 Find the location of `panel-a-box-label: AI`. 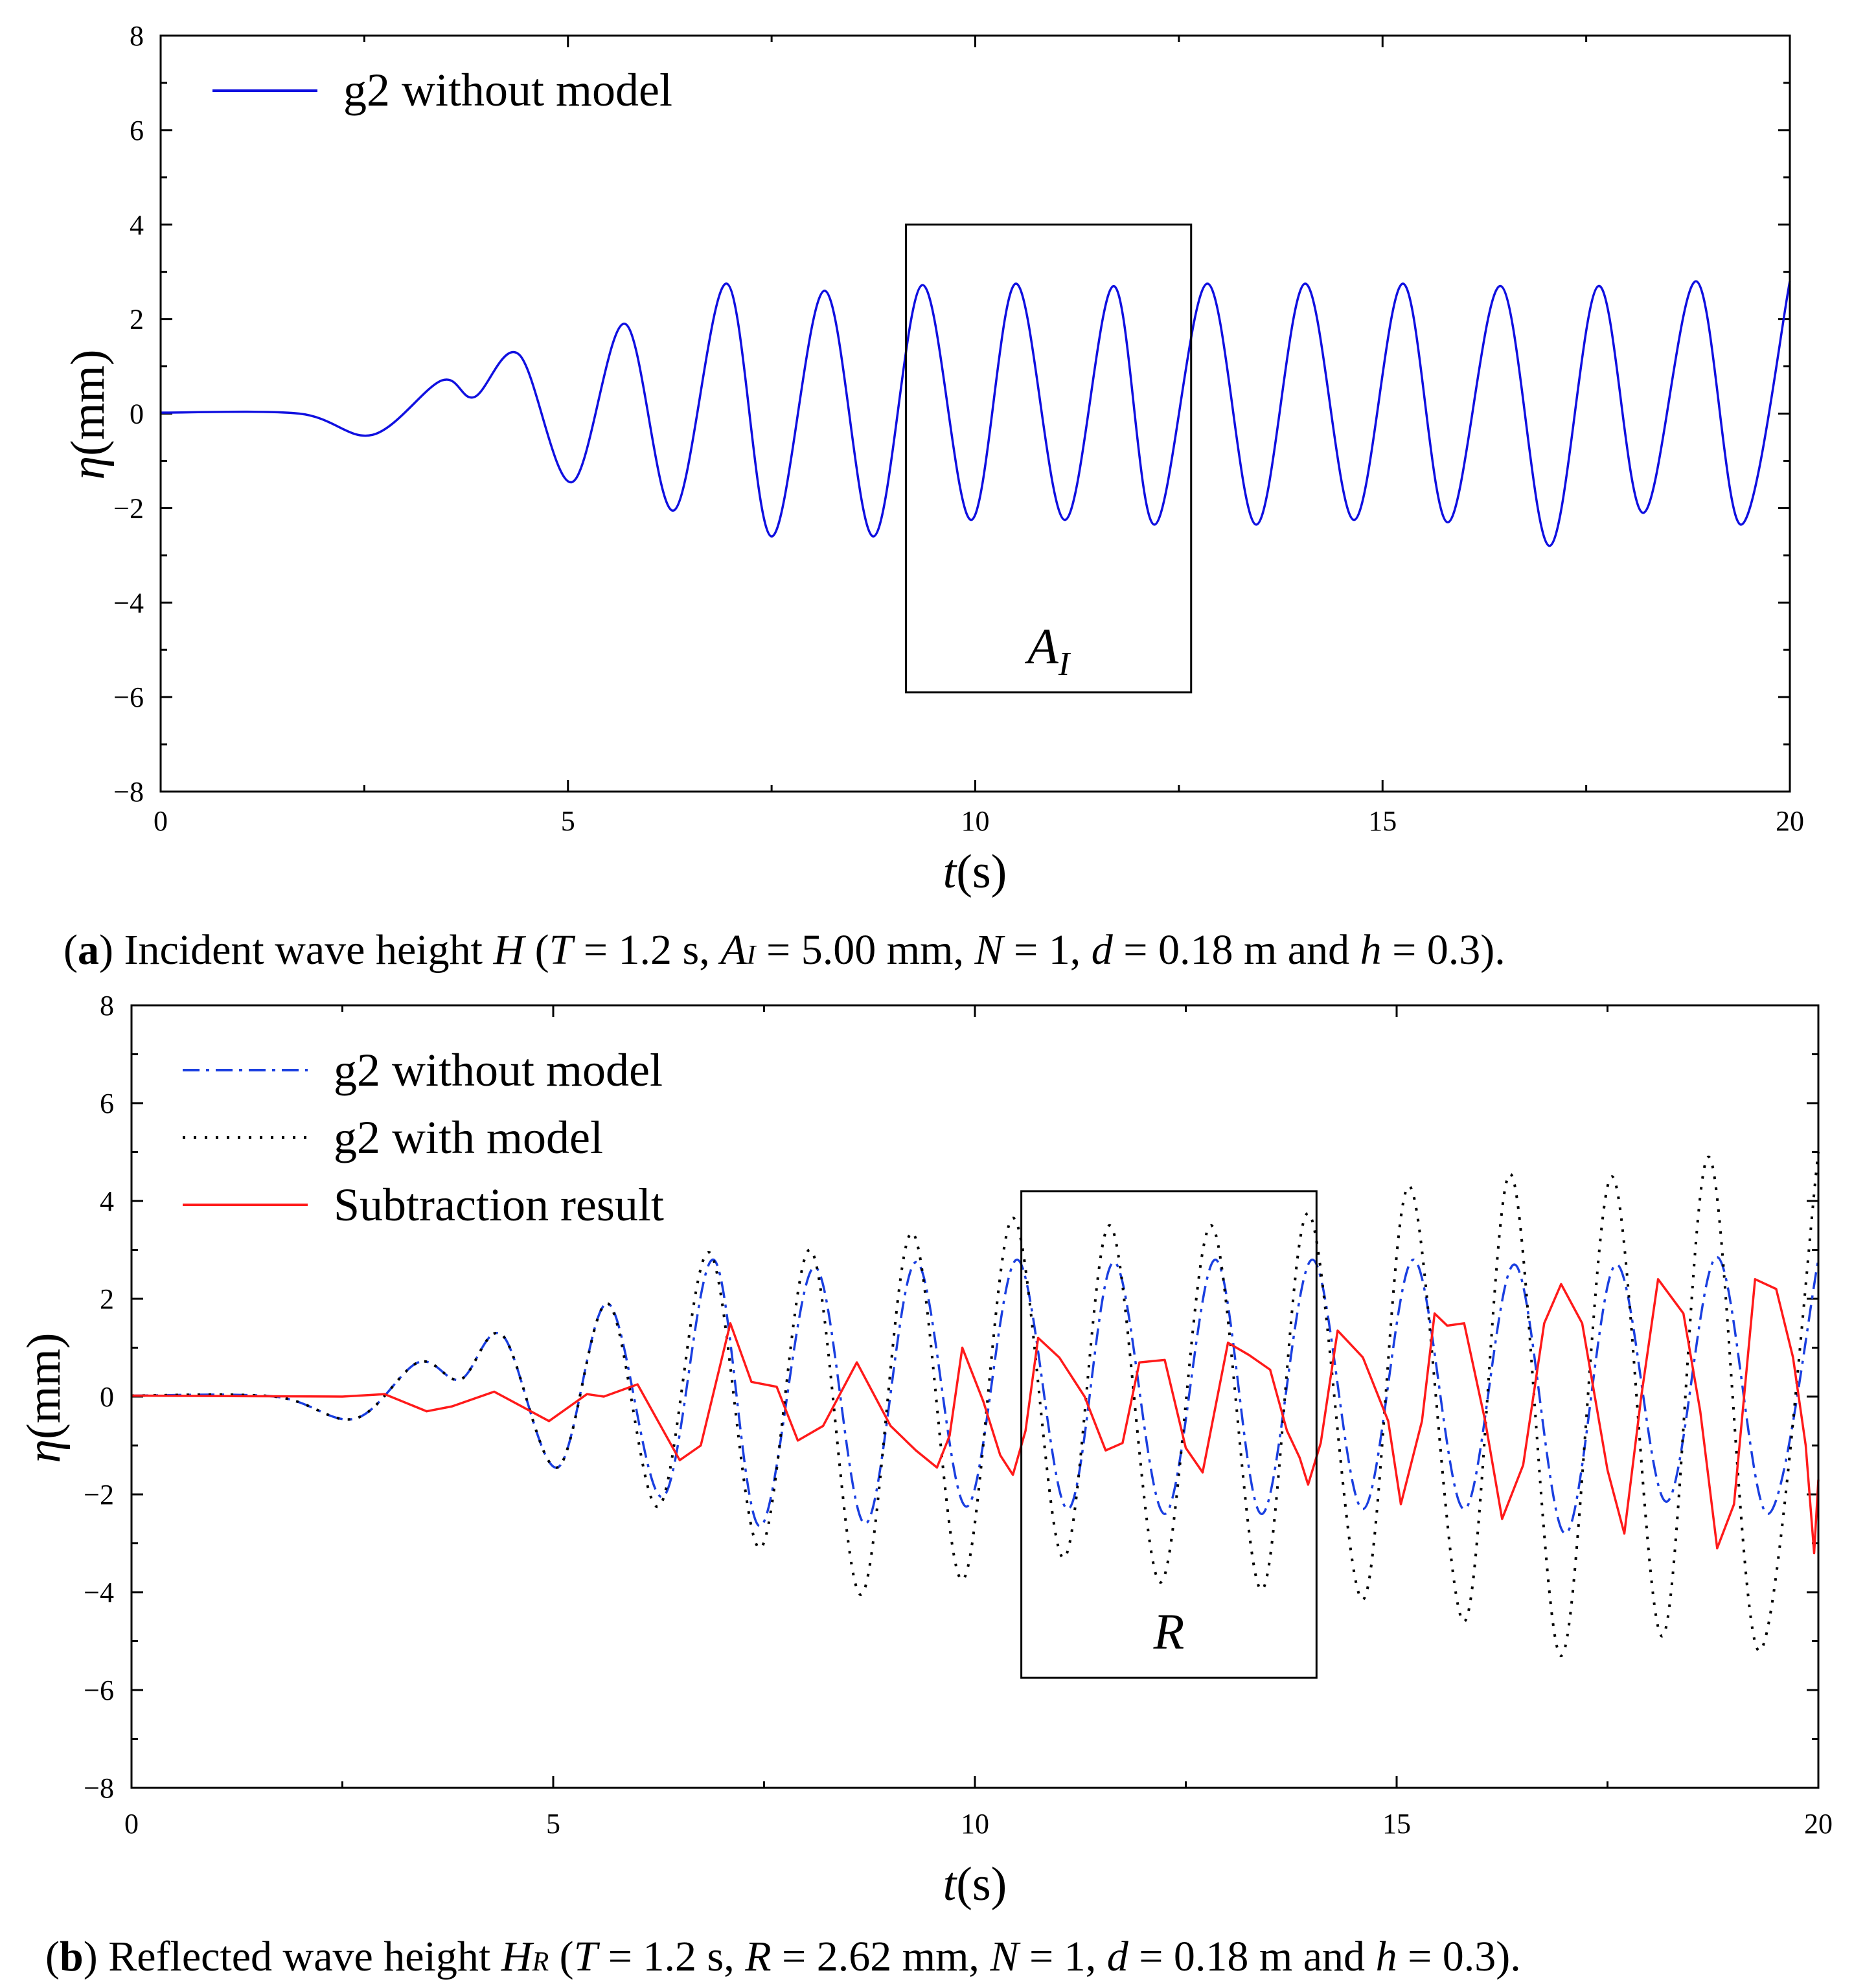

panel-a-box-label: AI is located at coordinates (1047, 650).